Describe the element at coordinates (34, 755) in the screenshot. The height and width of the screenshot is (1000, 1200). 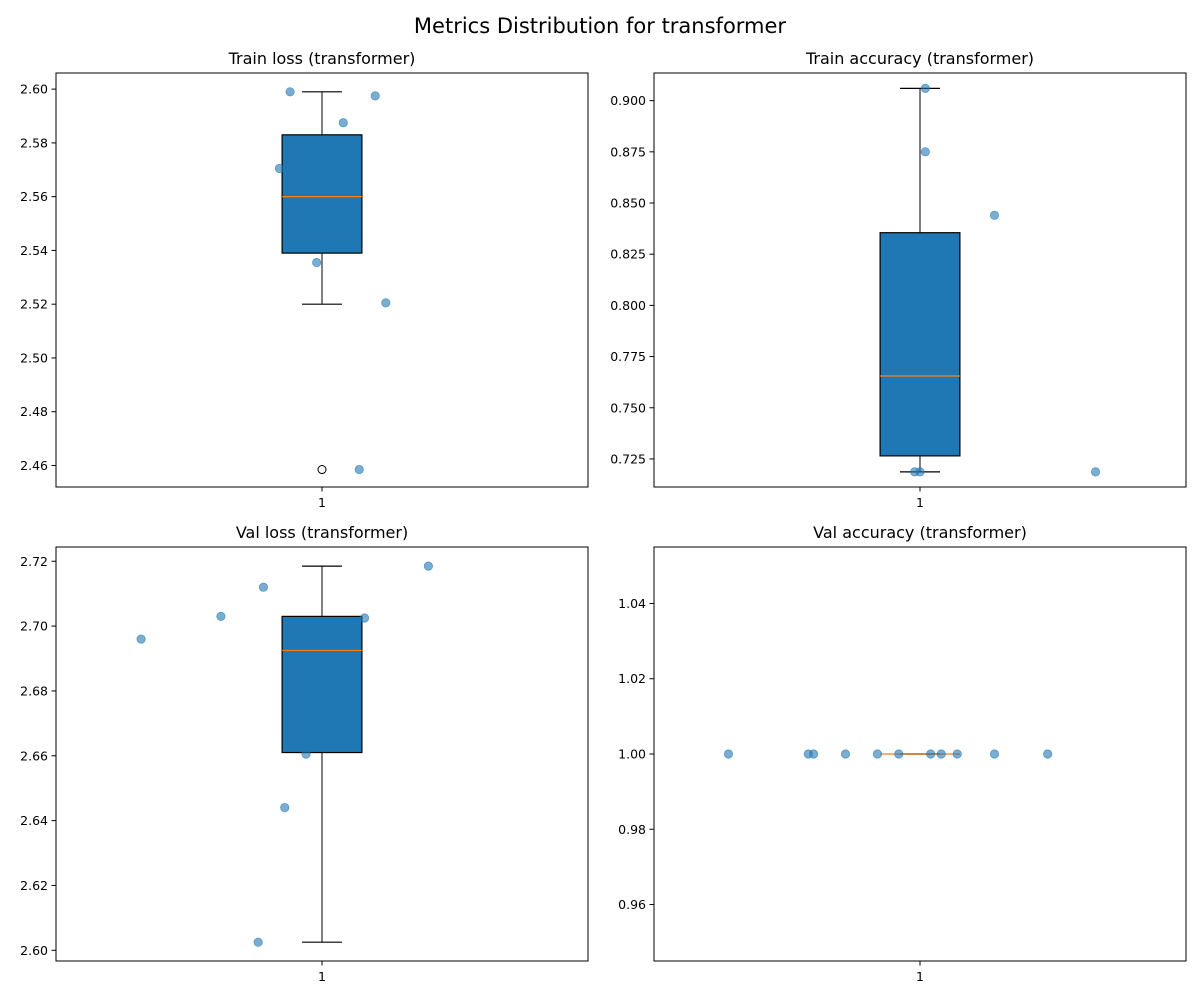
I see `y-tick-label: 2.66` at that location.